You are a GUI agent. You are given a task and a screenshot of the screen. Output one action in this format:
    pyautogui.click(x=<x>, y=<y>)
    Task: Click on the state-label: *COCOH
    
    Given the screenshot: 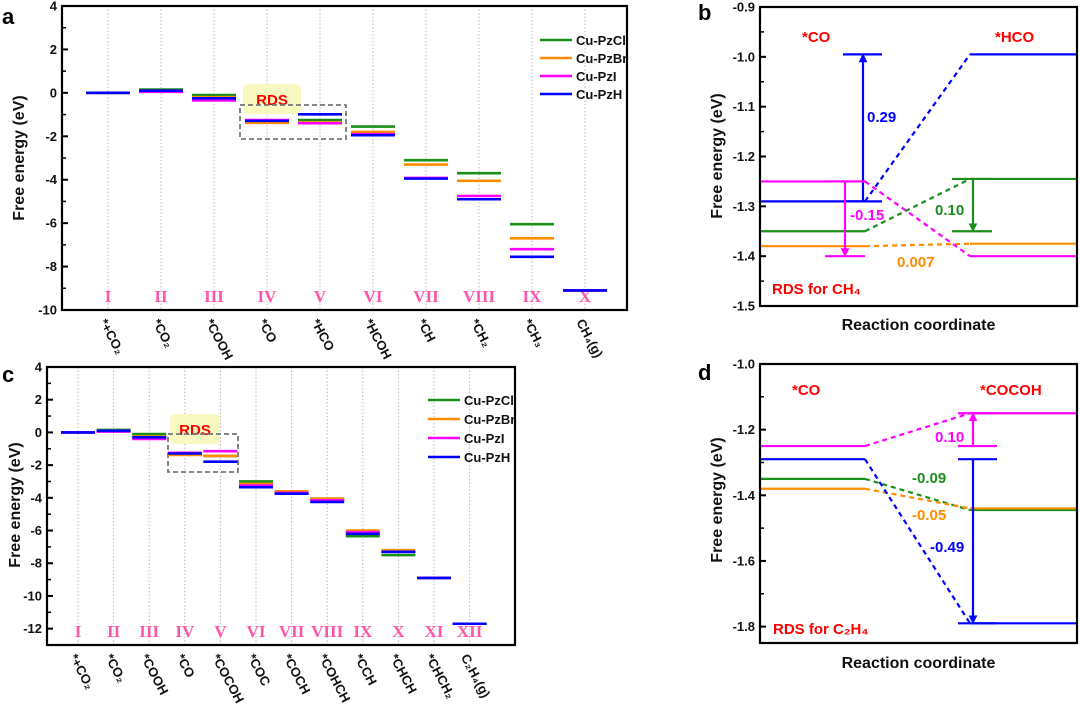 What is the action you would take?
    pyautogui.click(x=1011, y=390)
    